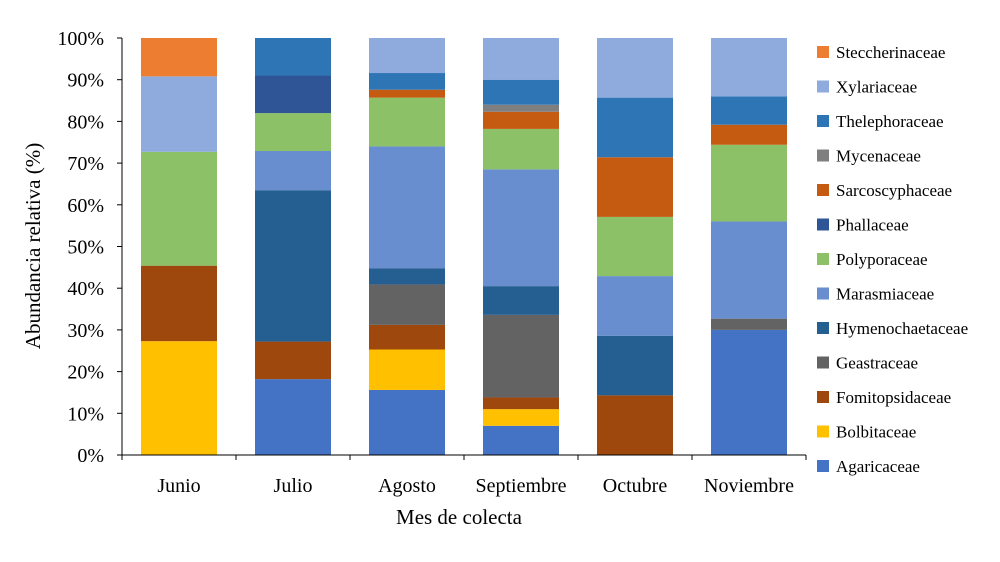  Describe the element at coordinates (823, 259) in the screenshot. I see `legend-swatch-polyporaceae` at that location.